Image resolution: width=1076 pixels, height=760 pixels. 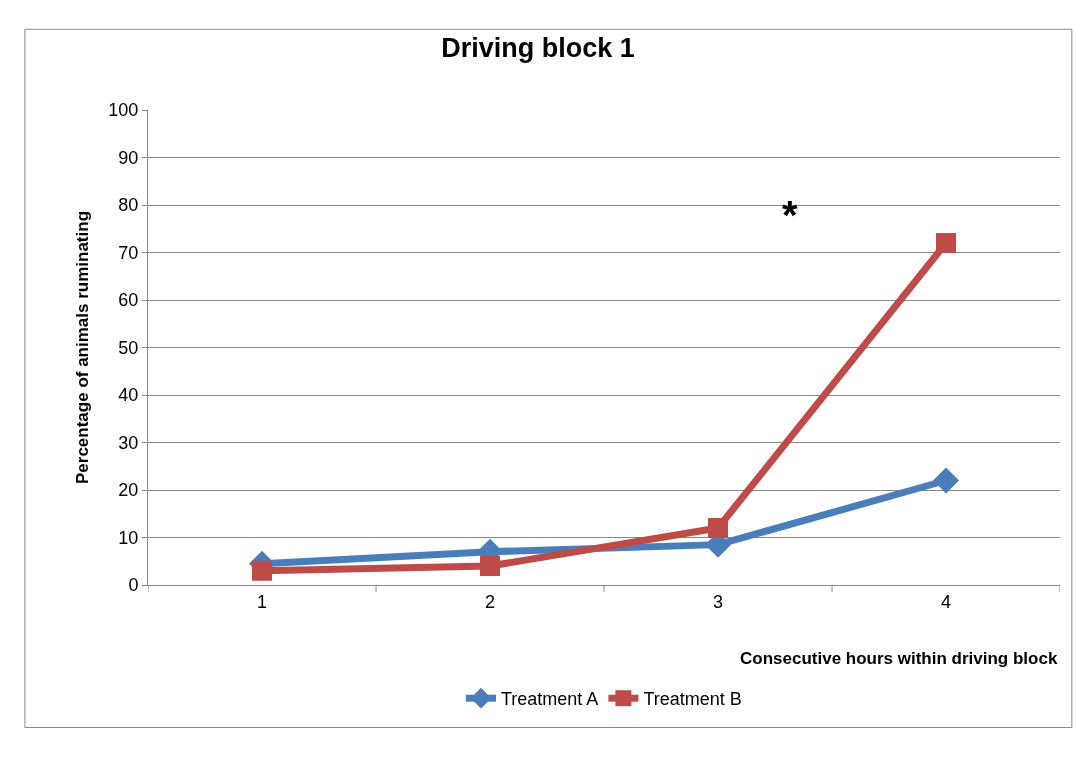 I want to click on y-tick-label: 100, so click(x=123, y=110).